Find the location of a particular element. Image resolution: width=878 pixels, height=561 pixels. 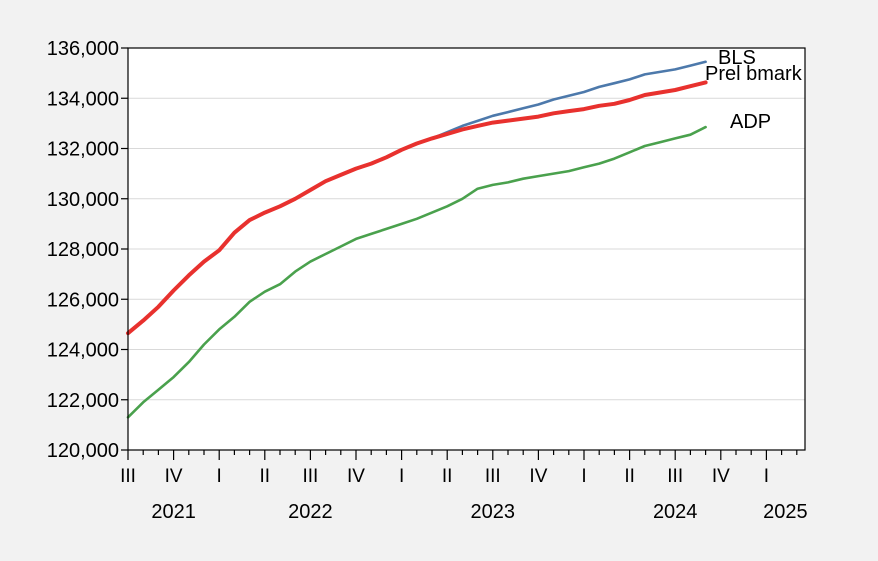

y-tick-label: 132,000 is located at coordinates (83, 150).